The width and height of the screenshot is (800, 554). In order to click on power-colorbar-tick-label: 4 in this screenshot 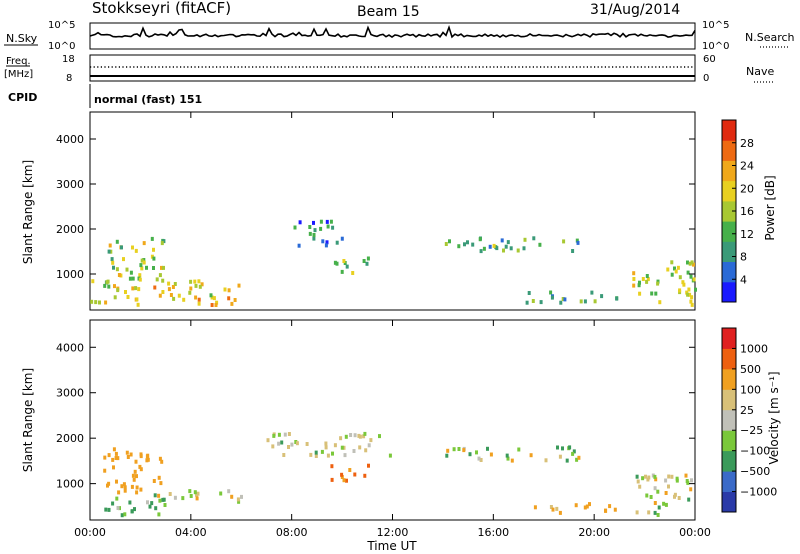, I will do `click(743, 279)`.